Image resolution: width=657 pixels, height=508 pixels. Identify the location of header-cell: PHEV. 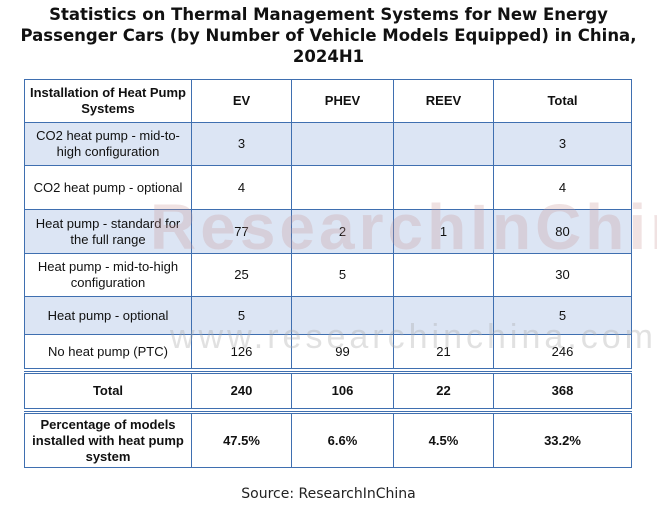
(343, 101).